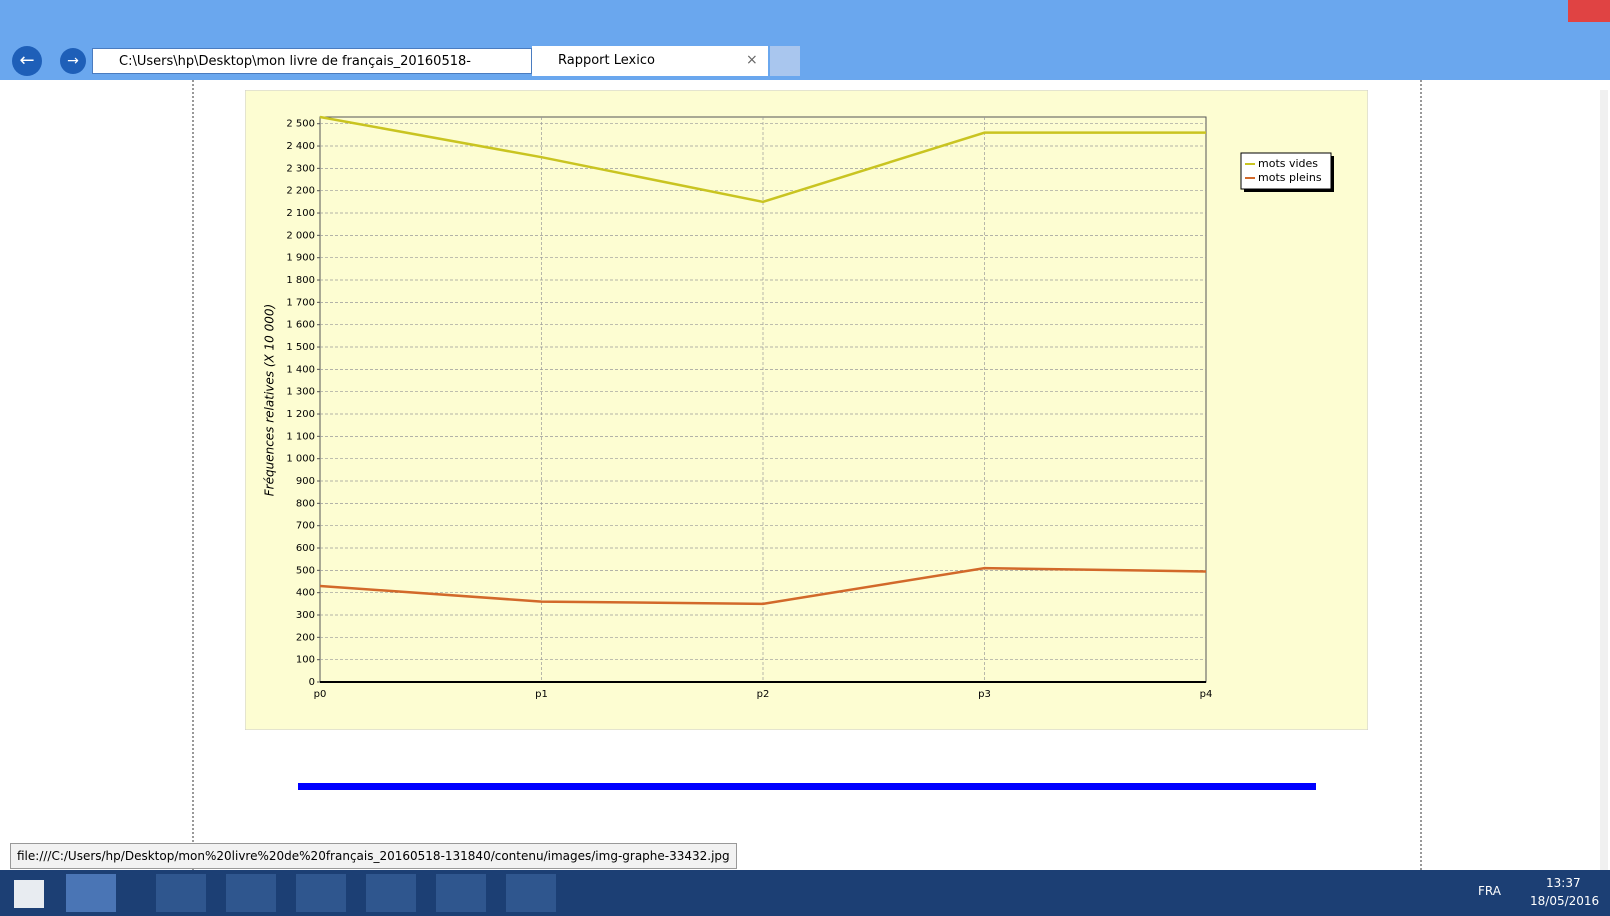  Describe the element at coordinates (27, 61) in the screenshot. I see `back-button: ←` at that location.